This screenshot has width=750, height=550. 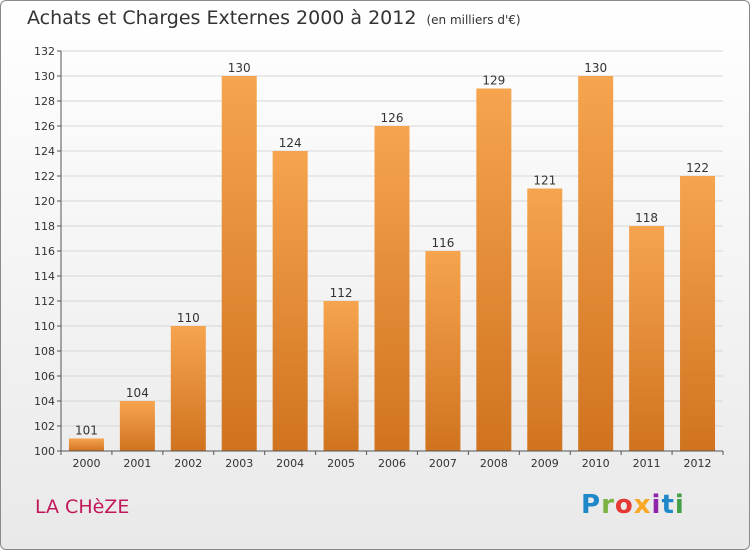 What do you see at coordinates (44, 226) in the screenshot?
I see `y-tick-label: 118` at bounding box center [44, 226].